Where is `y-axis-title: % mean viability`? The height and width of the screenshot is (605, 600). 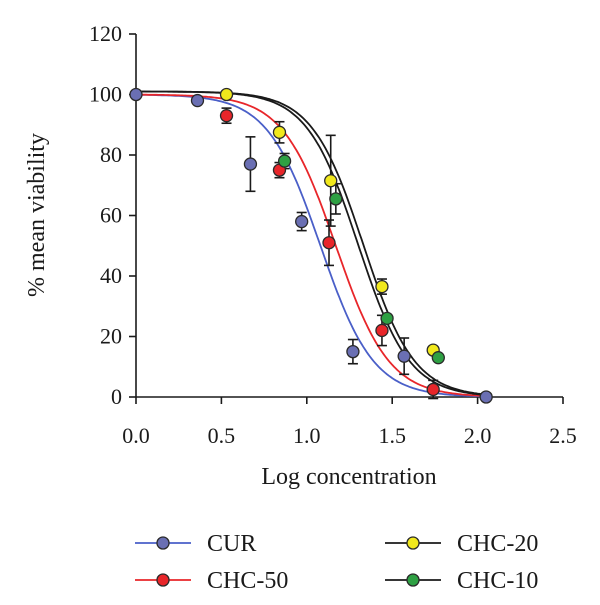 y-axis-title: % mean viability is located at coordinates (37, 215).